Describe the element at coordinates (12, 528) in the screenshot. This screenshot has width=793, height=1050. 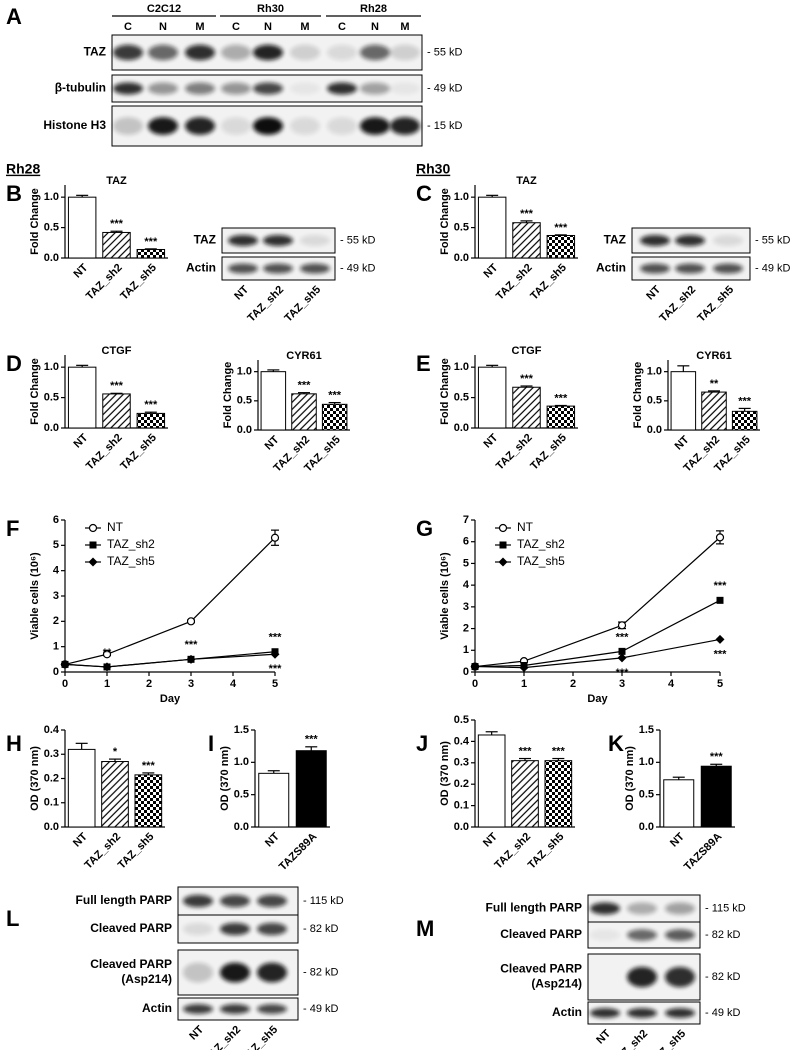
I see `panel-label: F` at that location.